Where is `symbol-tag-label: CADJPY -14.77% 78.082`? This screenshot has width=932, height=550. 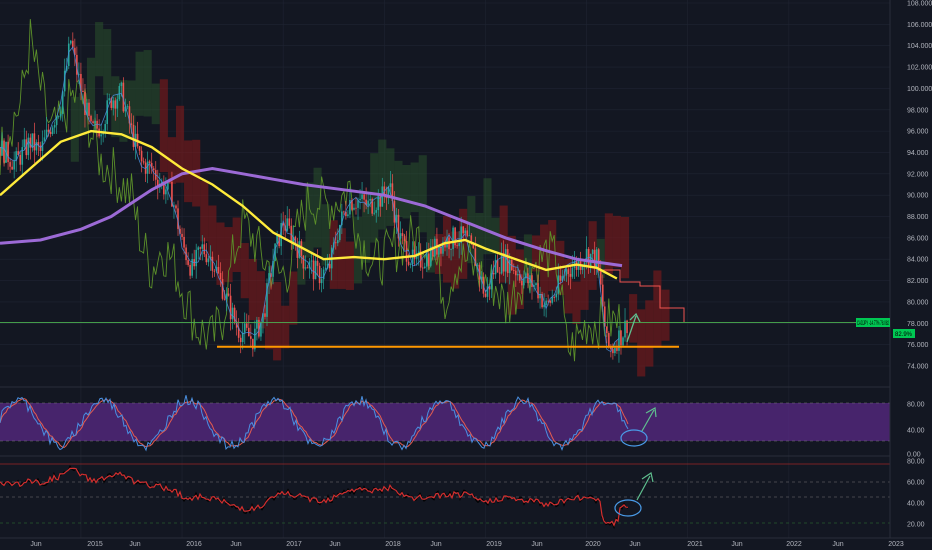
symbol-tag-label: CADJPY -14.77% 78.082 is located at coordinates (873, 324).